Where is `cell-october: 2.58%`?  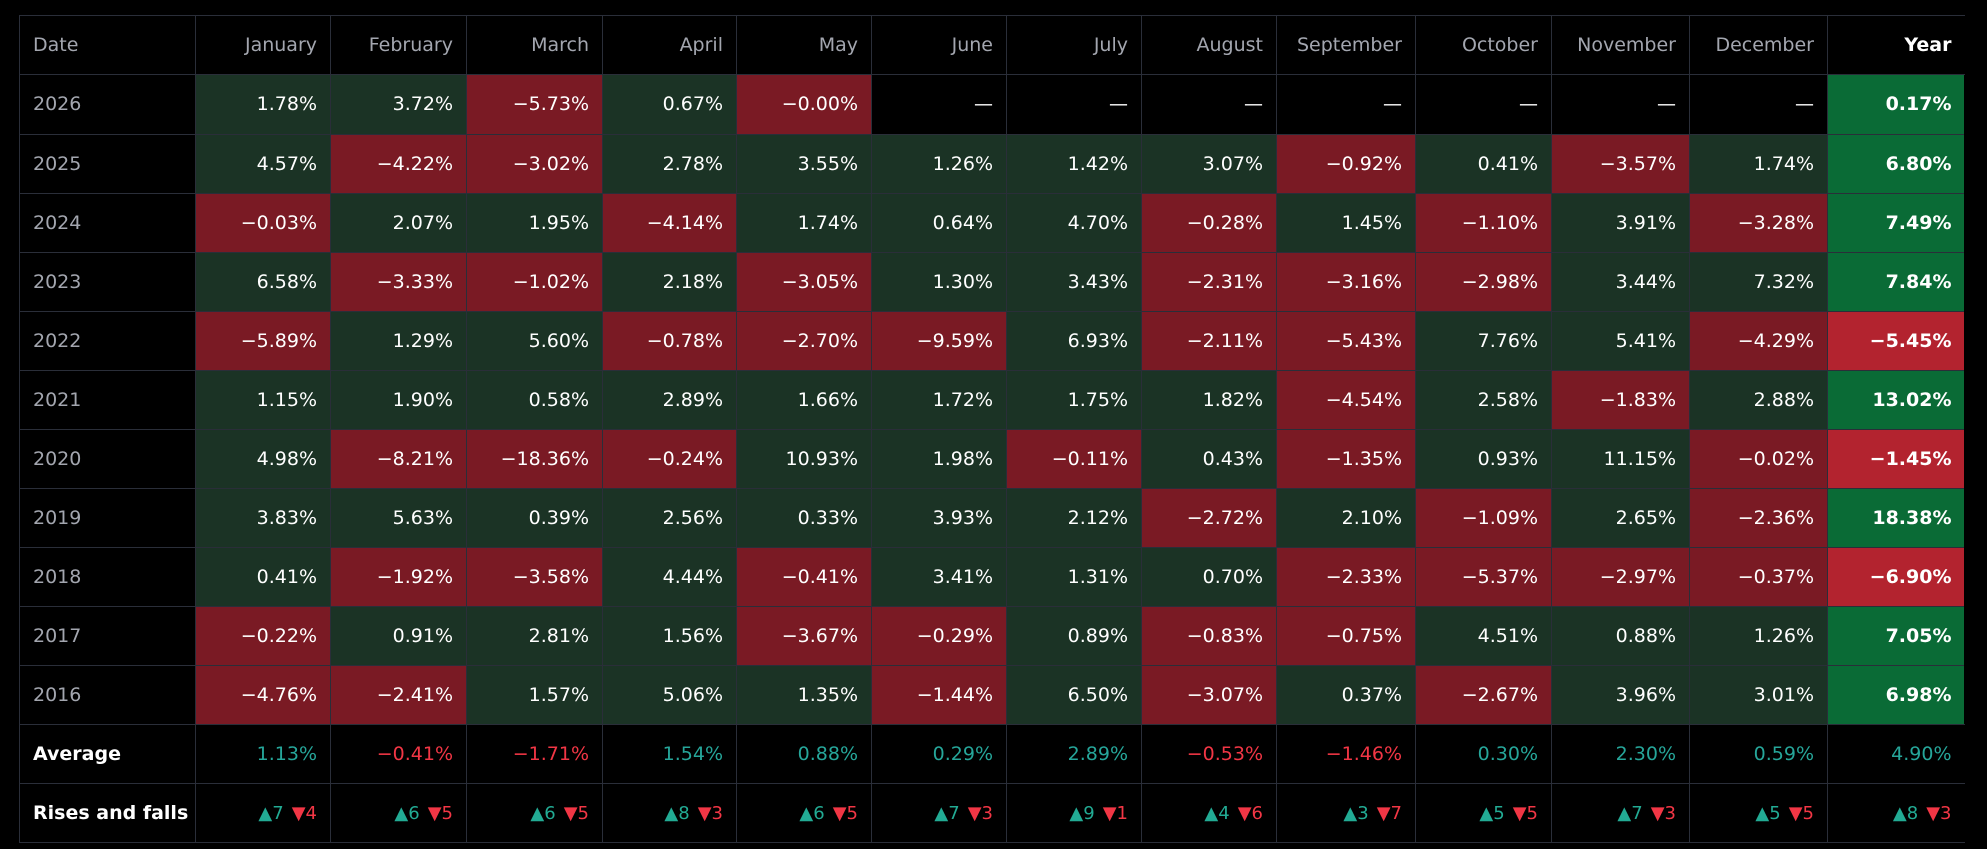
cell-october: 2.58% is located at coordinates (1483, 400).